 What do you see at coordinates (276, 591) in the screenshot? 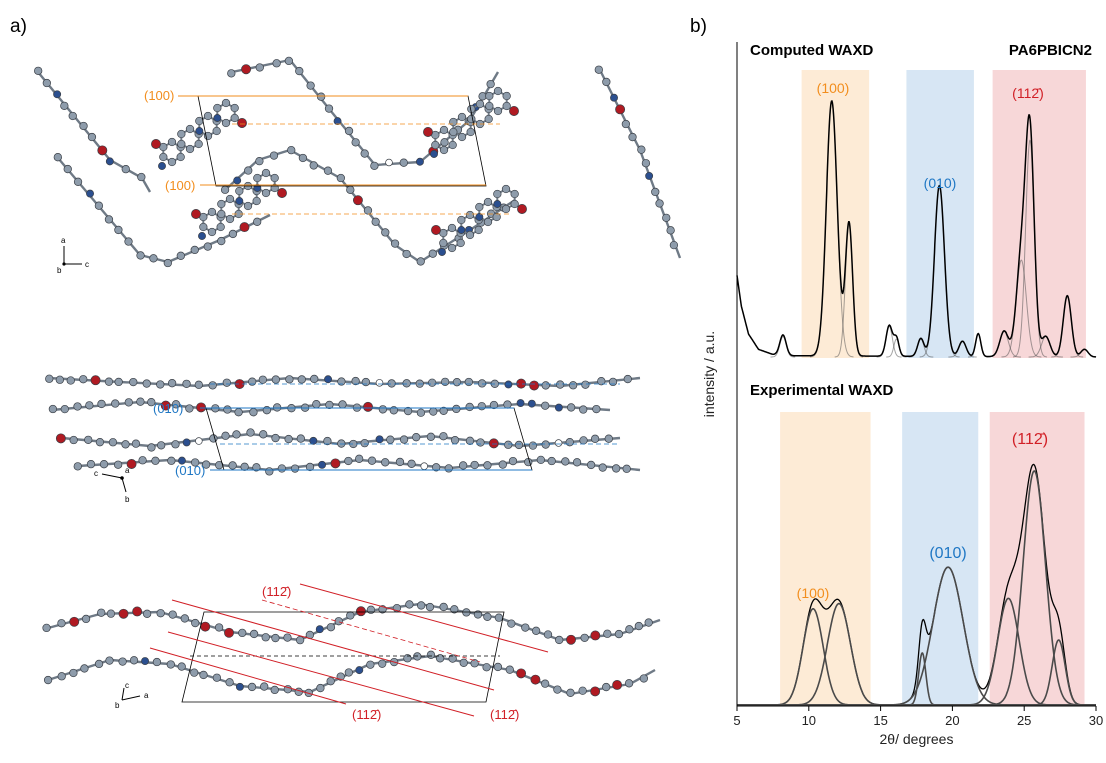
I see `plane-label-112: (112̄)` at bounding box center [276, 591].